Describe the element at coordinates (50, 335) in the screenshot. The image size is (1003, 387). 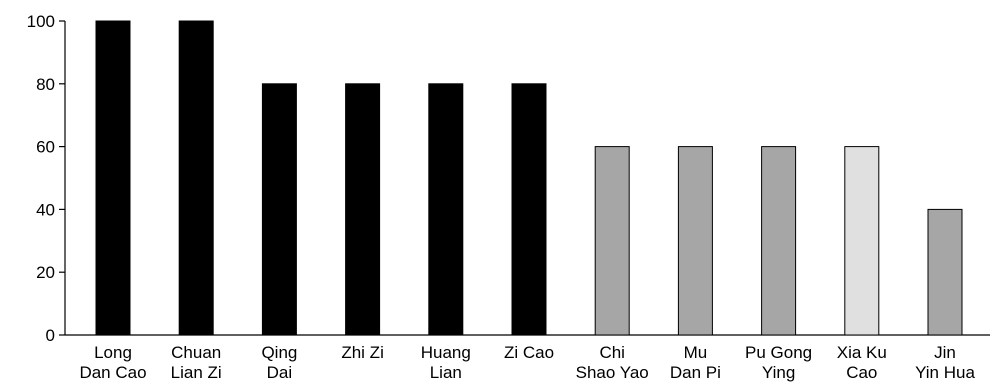
I see `y-tick-label: 0` at that location.